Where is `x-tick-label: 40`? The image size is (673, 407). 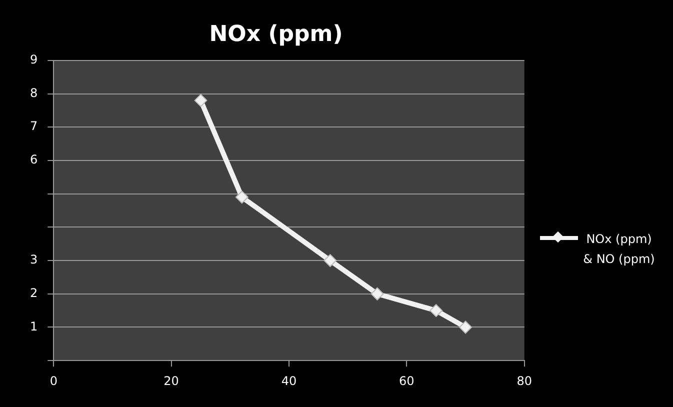 x-tick-label: 40 is located at coordinates (289, 381).